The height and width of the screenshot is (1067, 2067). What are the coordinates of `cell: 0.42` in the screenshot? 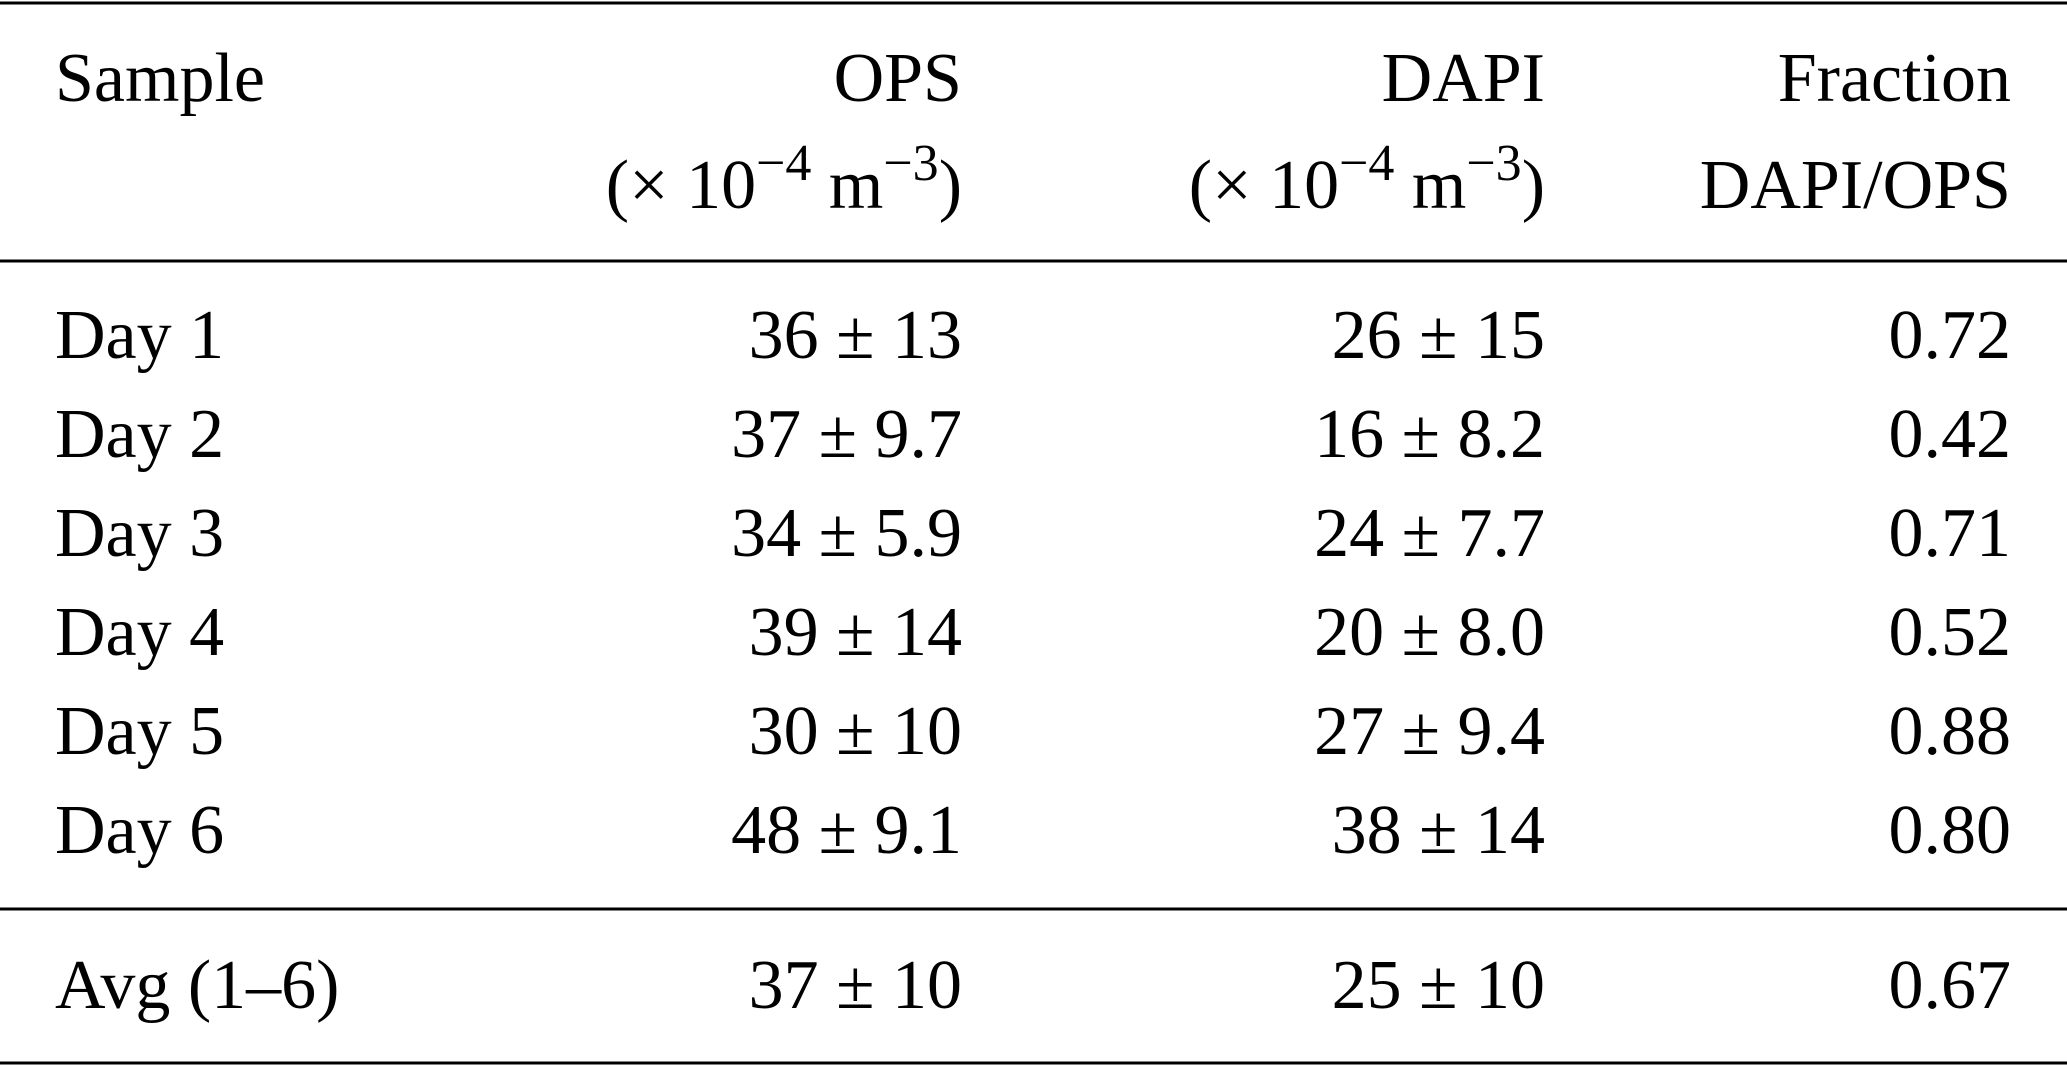 It's located at (1950, 434).